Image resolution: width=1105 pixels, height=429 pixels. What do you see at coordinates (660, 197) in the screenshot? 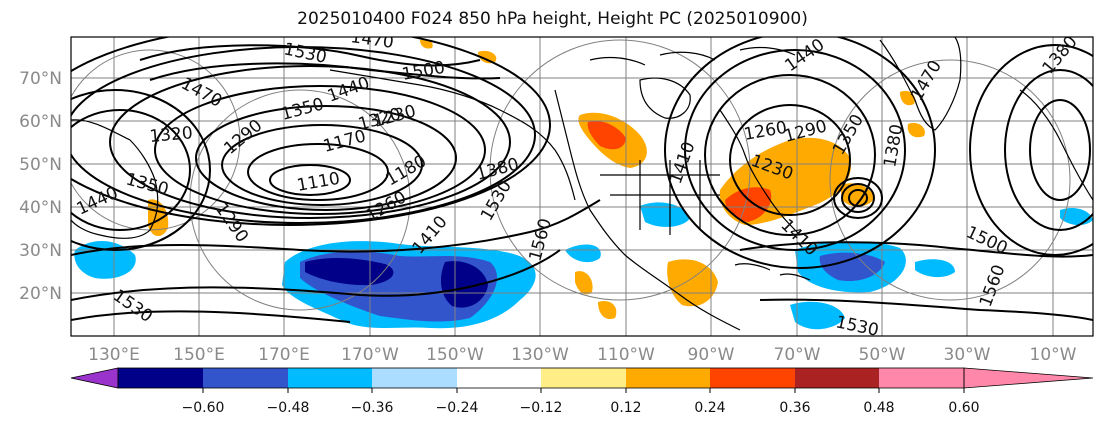
I see `us-states` at bounding box center [660, 197].